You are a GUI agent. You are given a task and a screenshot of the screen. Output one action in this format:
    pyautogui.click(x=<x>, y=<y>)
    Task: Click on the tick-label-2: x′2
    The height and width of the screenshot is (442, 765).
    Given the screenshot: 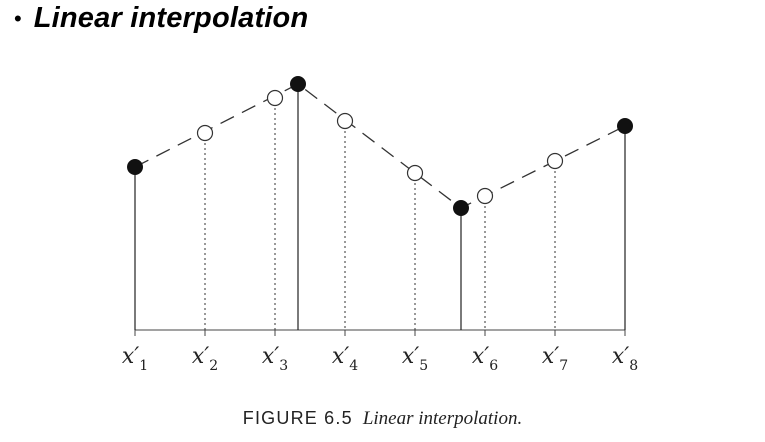 What is the action you would take?
    pyautogui.click(x=205, y=359)
    